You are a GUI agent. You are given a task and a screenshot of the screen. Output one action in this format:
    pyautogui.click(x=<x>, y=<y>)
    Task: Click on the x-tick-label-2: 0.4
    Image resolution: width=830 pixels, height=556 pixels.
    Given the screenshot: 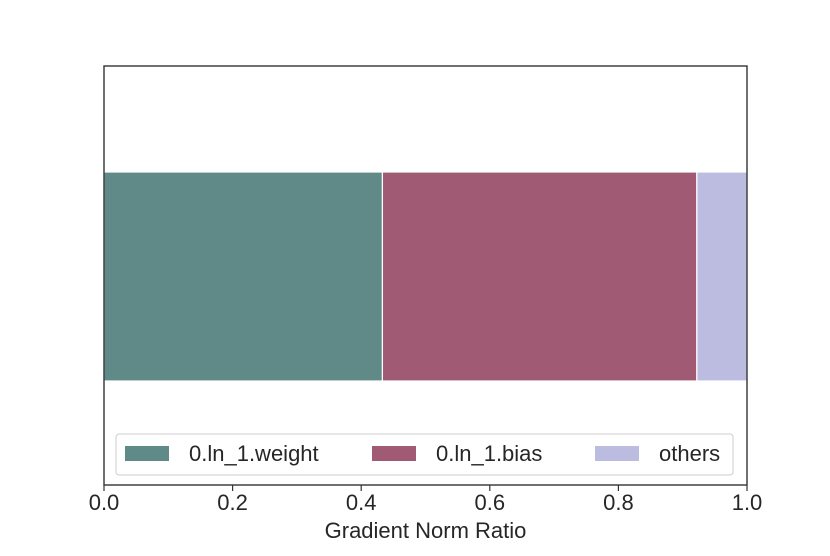 What is the action you would take?
    pyautogui.click(x=361, y=502)
    